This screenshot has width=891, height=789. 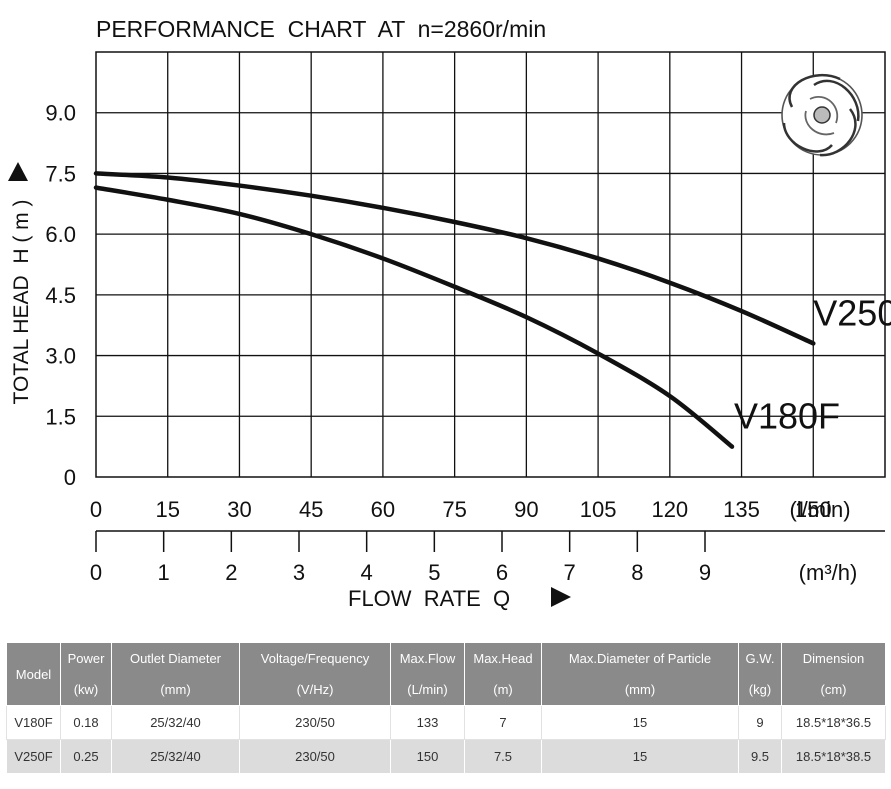 What do you see at coordinates (760, 722) in the screenshot?
I see `table-cell: 9` at bounding box center [760, 722].